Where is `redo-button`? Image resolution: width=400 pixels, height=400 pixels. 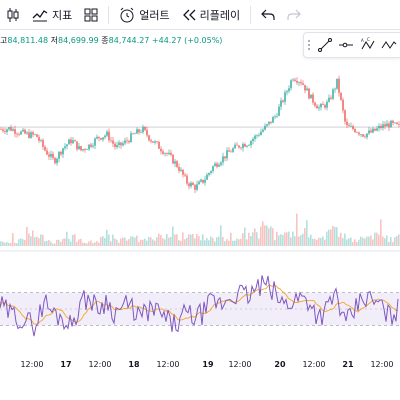 redo-button is located at coordinates (294, 15).